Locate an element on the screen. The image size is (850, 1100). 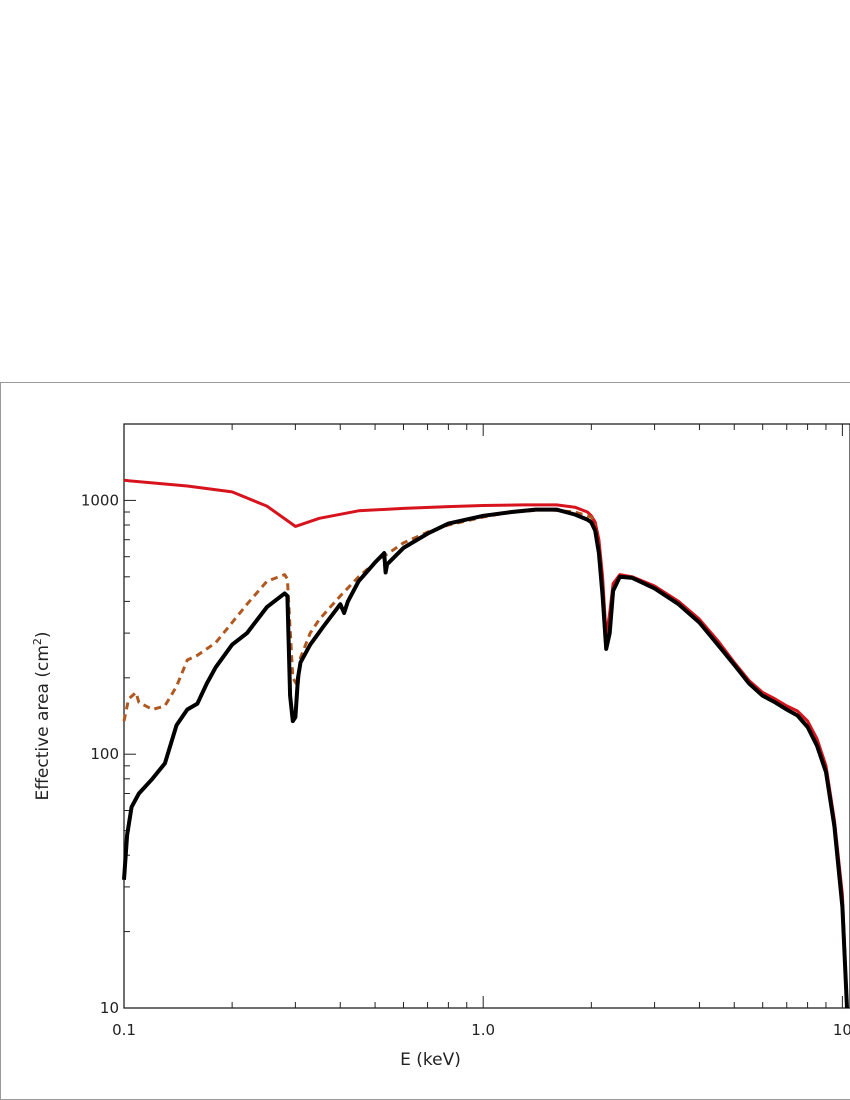
x-axis-label: E (keV) is located at coordinates (430, 1060).